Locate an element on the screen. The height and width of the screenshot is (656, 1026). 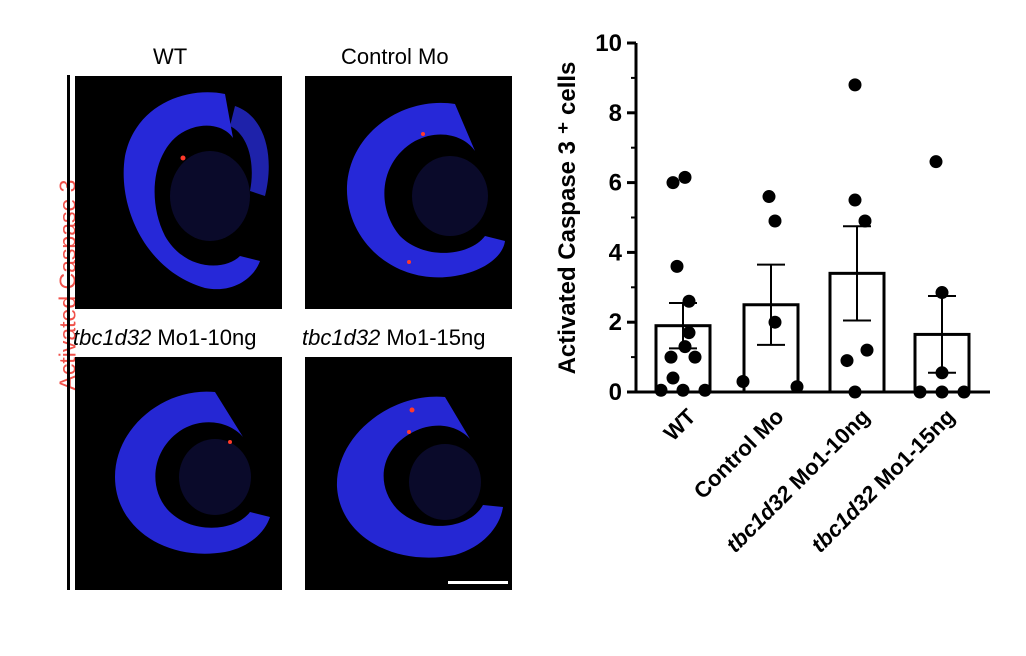
y-tick-label: 4 is located at coordinates (616, 252).